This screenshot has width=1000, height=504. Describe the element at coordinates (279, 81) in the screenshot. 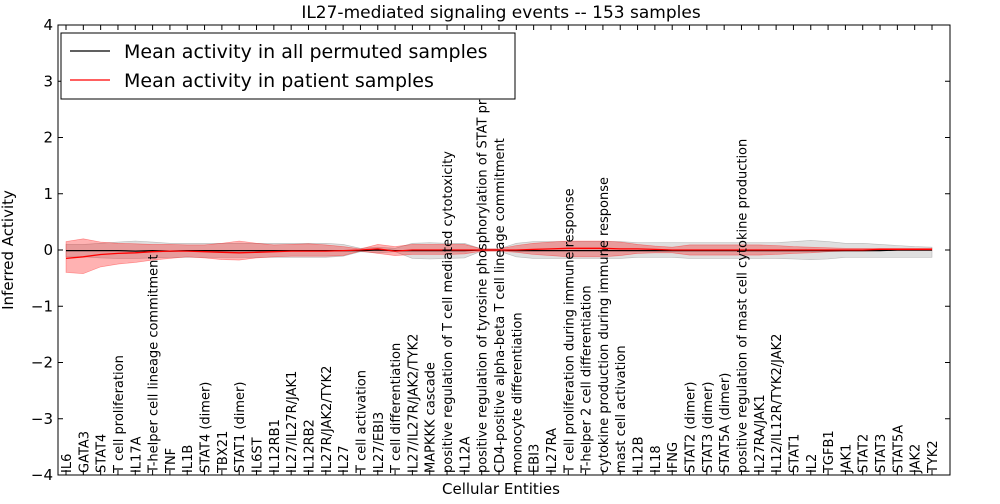

I see `legend-label-patient: Mean activity in patient samples` at that location.